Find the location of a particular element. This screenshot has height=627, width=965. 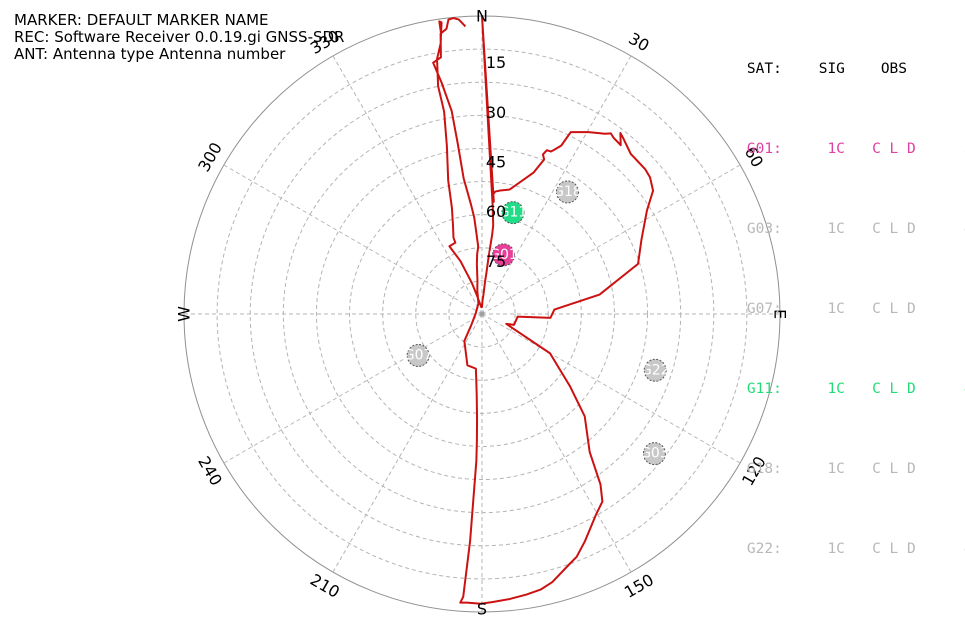

sat-table-row: G07:1CC L D50.00 is located at coordinates (838, 309).